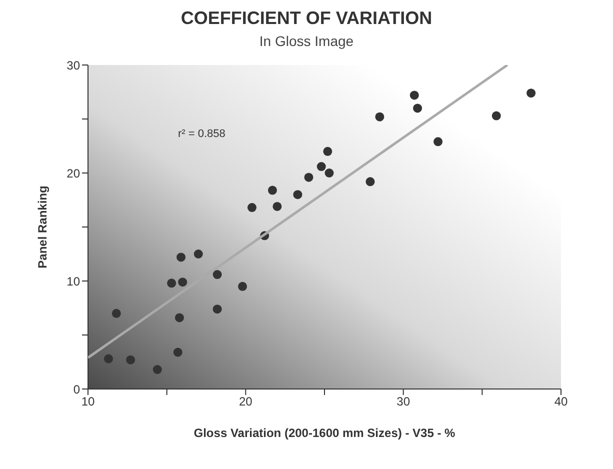  Describe the element at coordinates (42, 227) in the screenshot. I see `y-axis-title: Panel Ranking` at that location.